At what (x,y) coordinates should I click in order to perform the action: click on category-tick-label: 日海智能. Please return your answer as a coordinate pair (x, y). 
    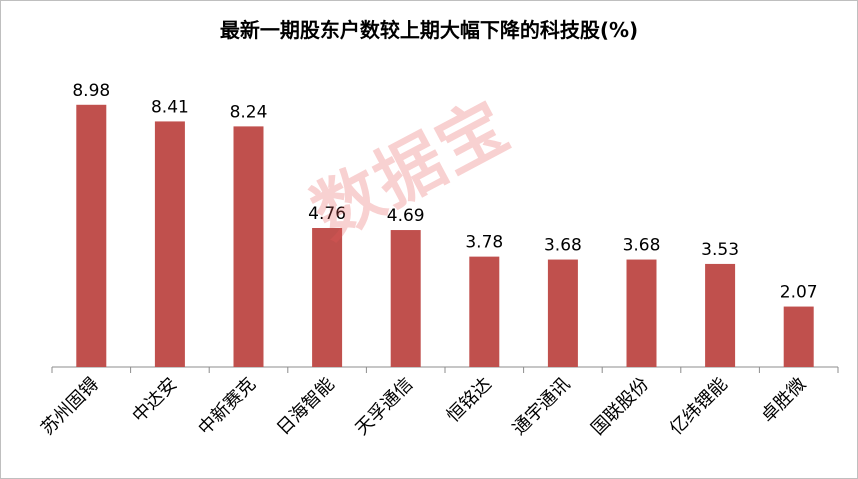
    Looking at the image, I should click on (306, 407).